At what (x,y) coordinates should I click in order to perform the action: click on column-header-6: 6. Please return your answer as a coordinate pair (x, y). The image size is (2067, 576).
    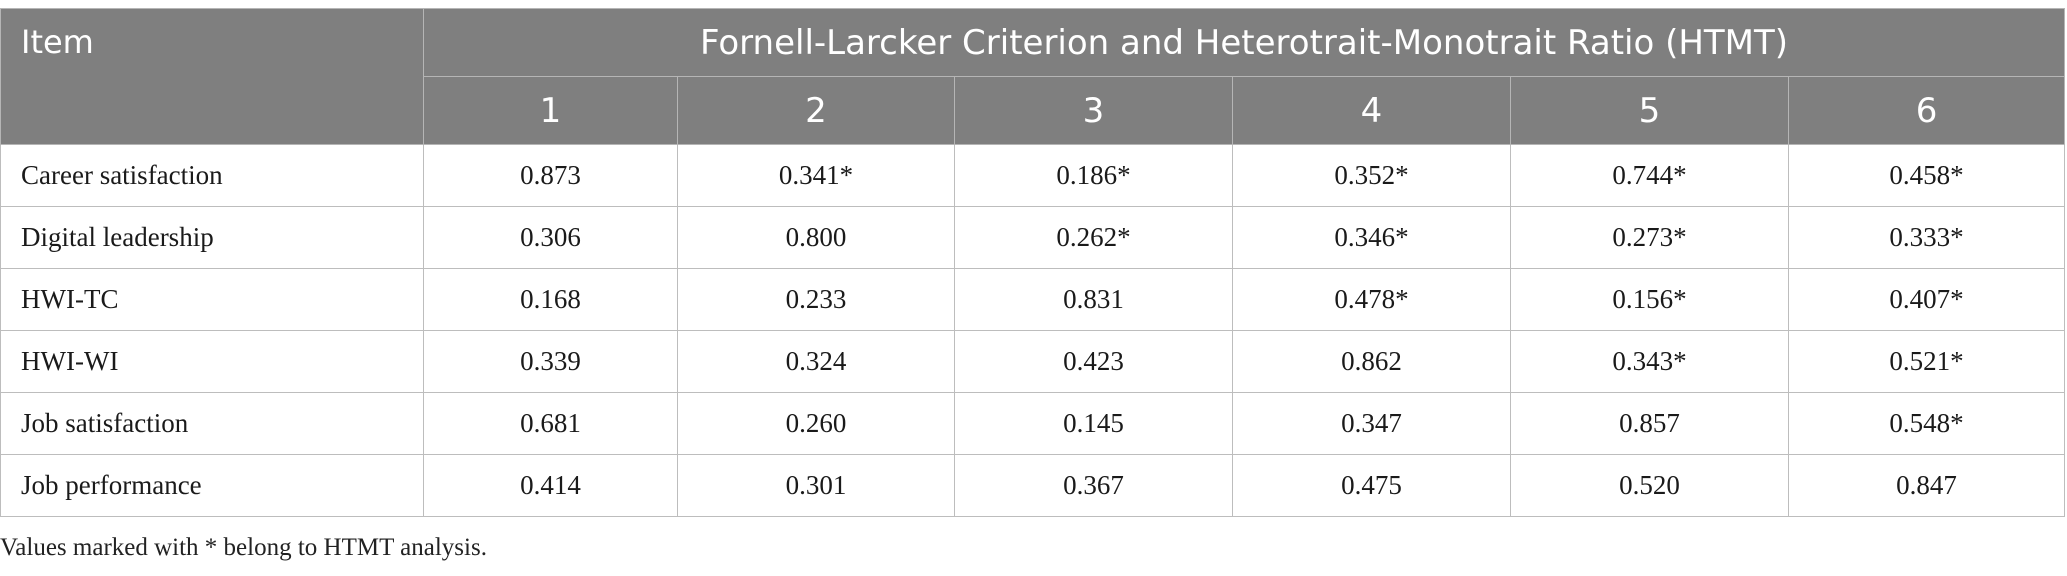
    Looking at the image, I should click on (1926, 110).